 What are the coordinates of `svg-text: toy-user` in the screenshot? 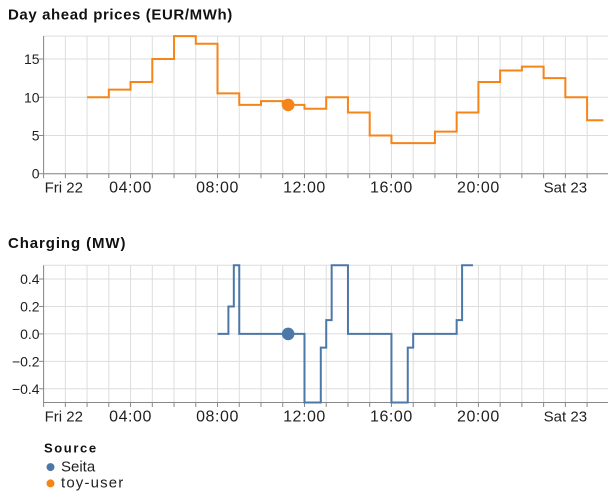 It's located at (92, 483).